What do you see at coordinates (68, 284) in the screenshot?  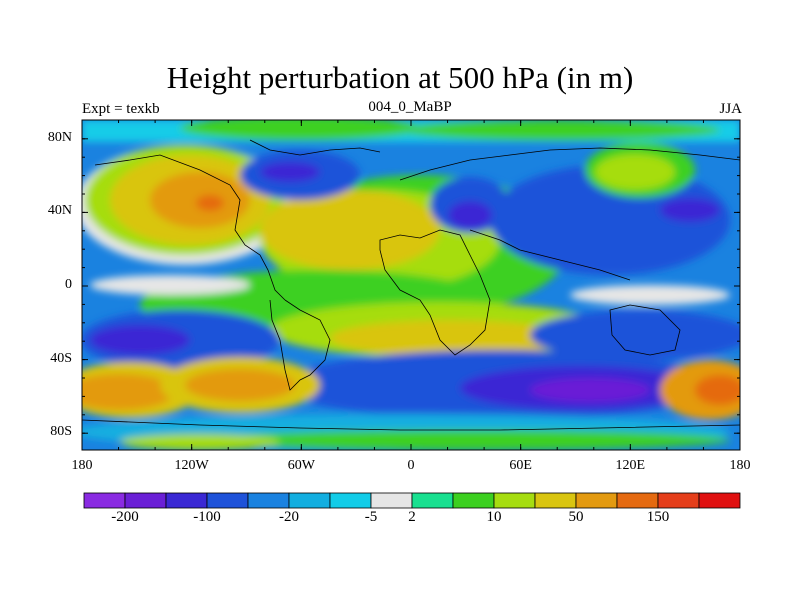 I see `lat-tick-label: 0` at bounding box center [68, 284].